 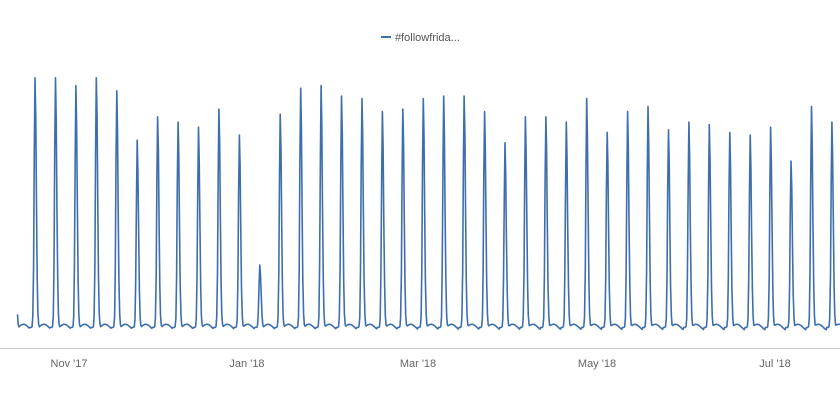 I want to click on x-tick-label: Nov '17, so click(x=69, y=364).